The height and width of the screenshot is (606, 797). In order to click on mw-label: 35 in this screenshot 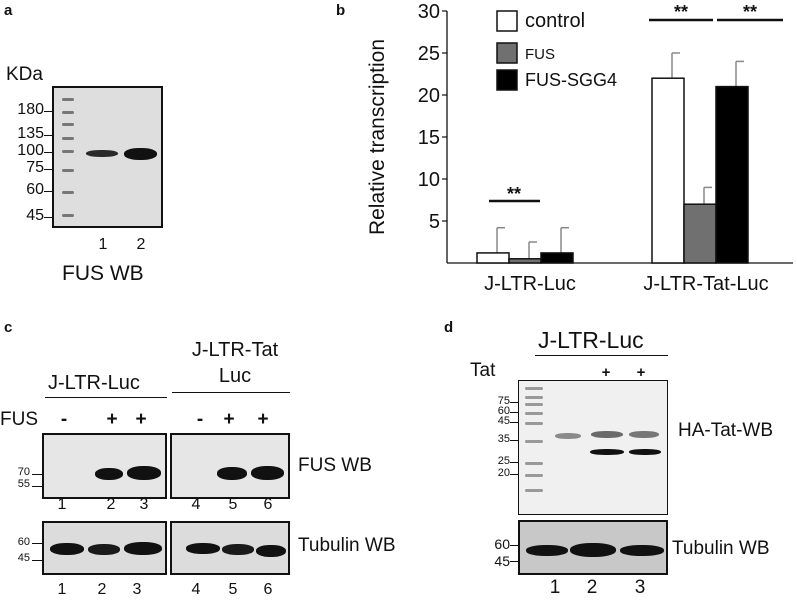, I will do `click(503, 439)`.